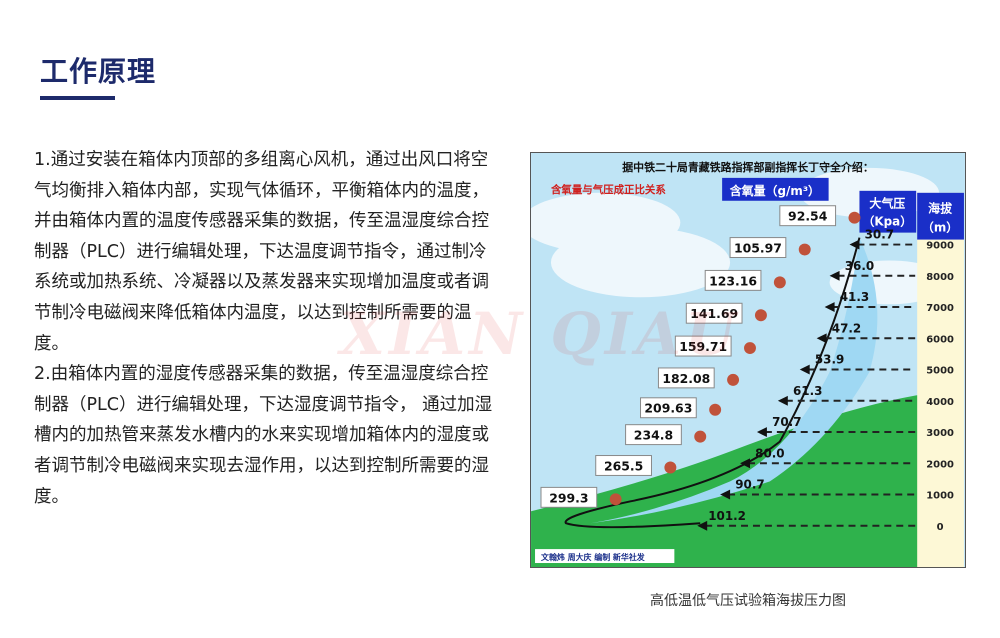 This screenshot has height=638, width=1000. Describe the element at coordinates (940, 308) in the screenshot. I see `altitude-label: 7000` at that location.